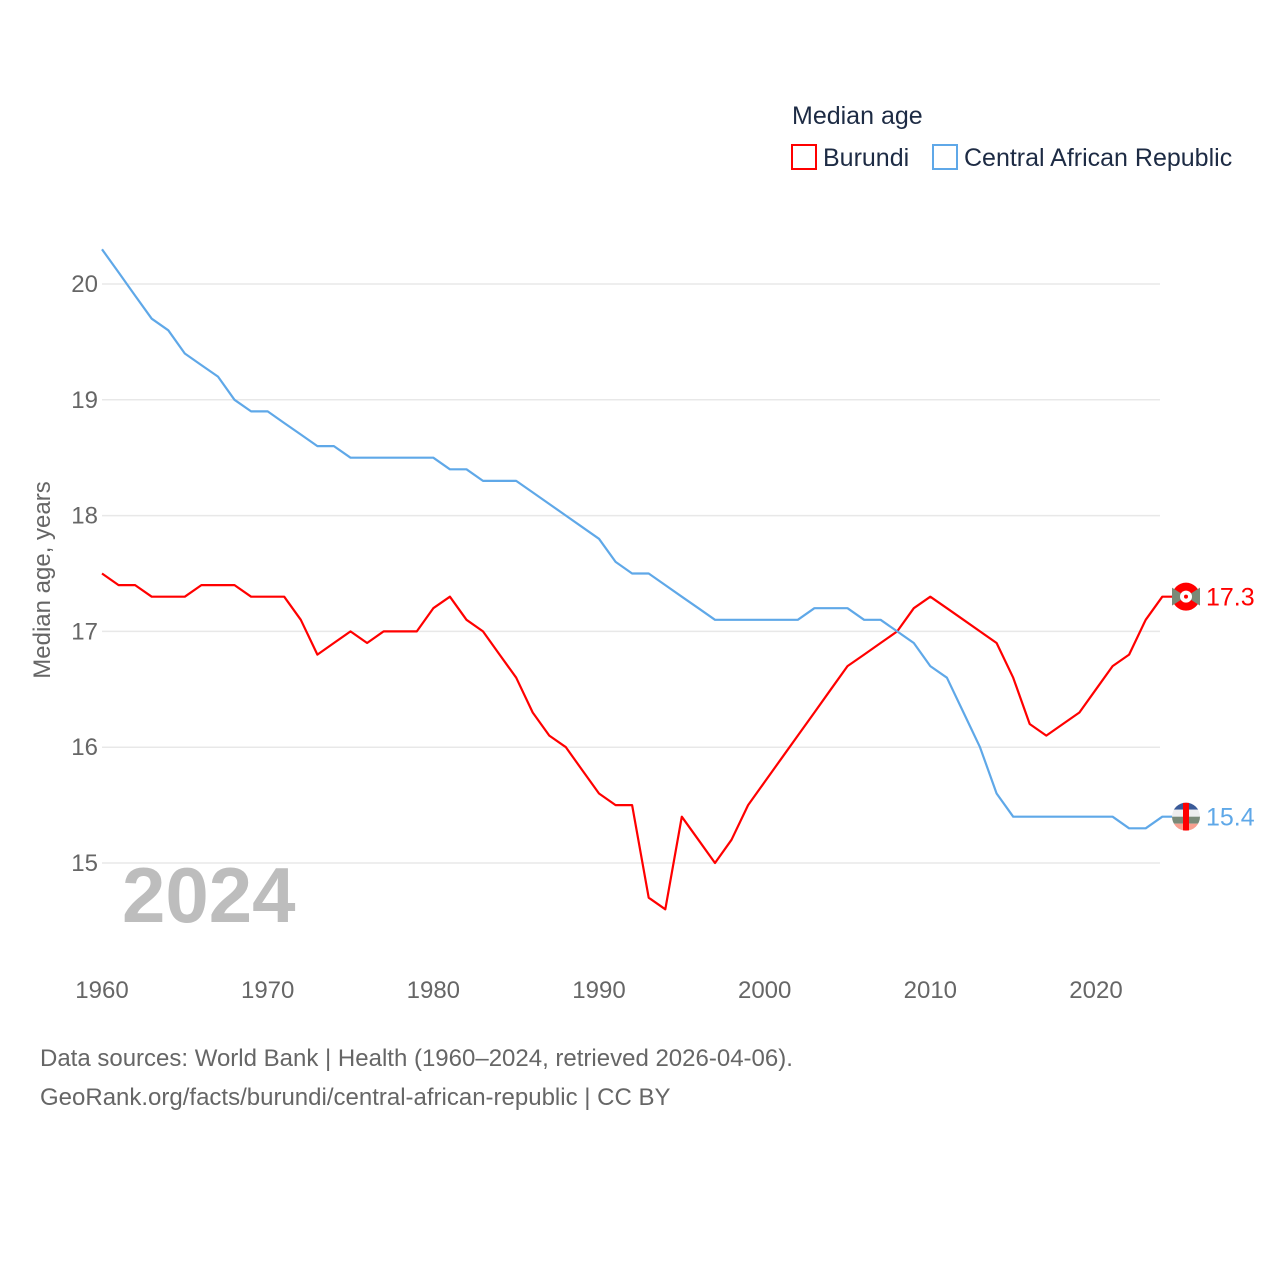  I want to click on y-tick-label: 19, so click(84, 400).